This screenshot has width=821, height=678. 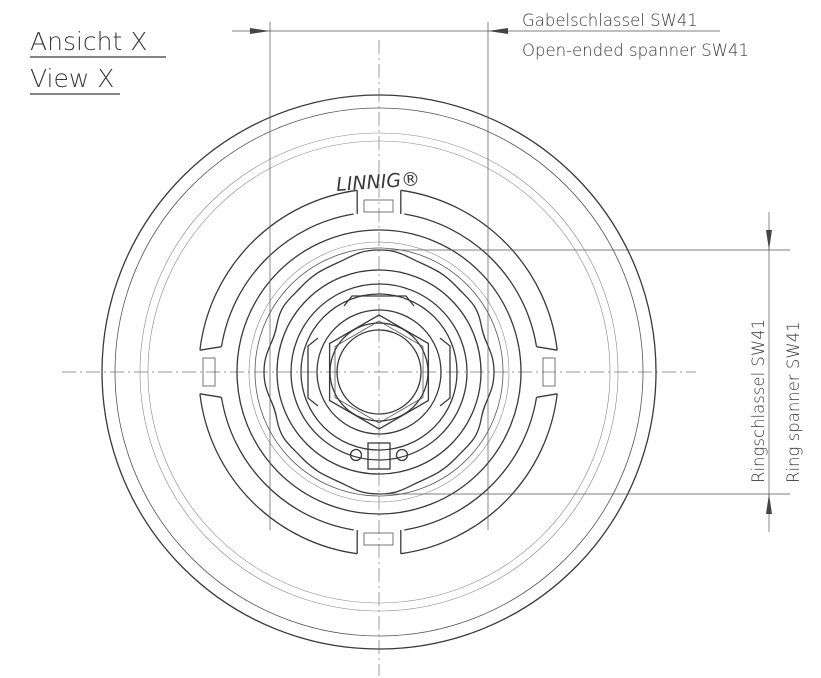 I want to click on notched-ring-outer-q3, so click(x=479, y=474).